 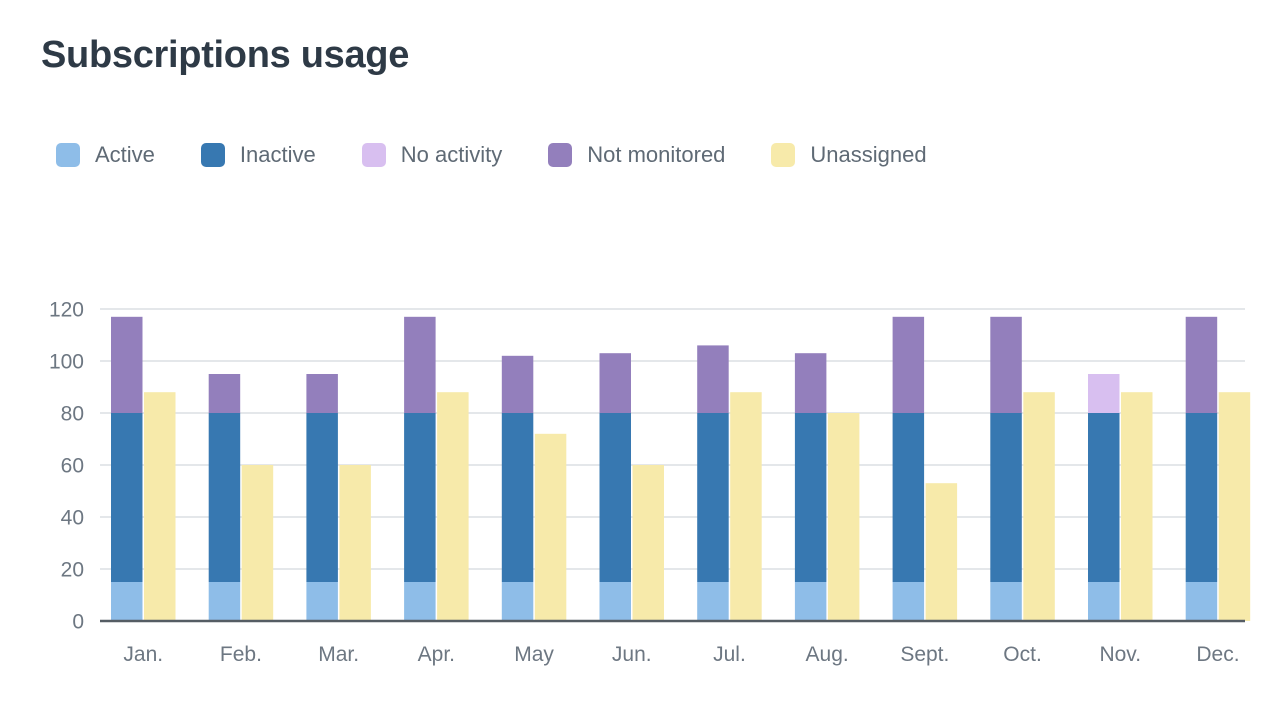 I want to click on x-tick-label: Feb., so click(x=241, y=654).